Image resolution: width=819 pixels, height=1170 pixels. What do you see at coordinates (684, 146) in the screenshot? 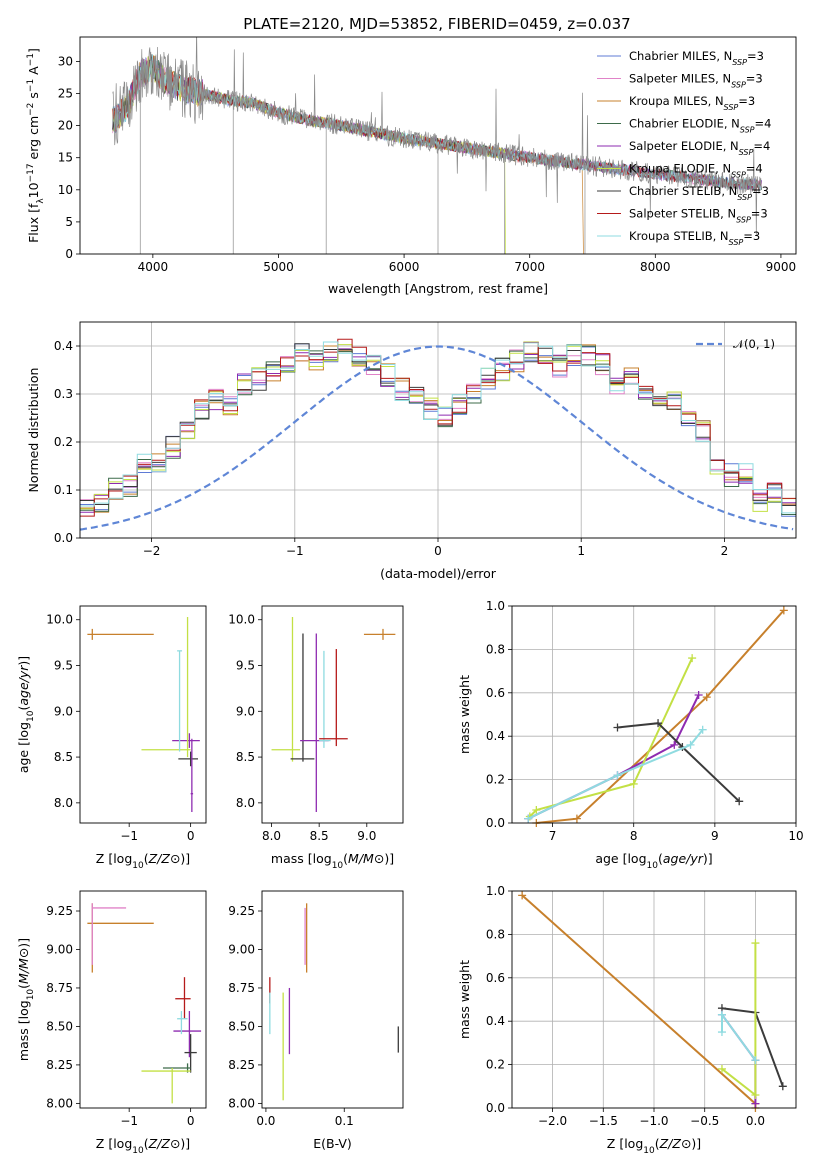
I see `legend-label: Salpeter ELODIE, N` at bounding box center [684, 146].